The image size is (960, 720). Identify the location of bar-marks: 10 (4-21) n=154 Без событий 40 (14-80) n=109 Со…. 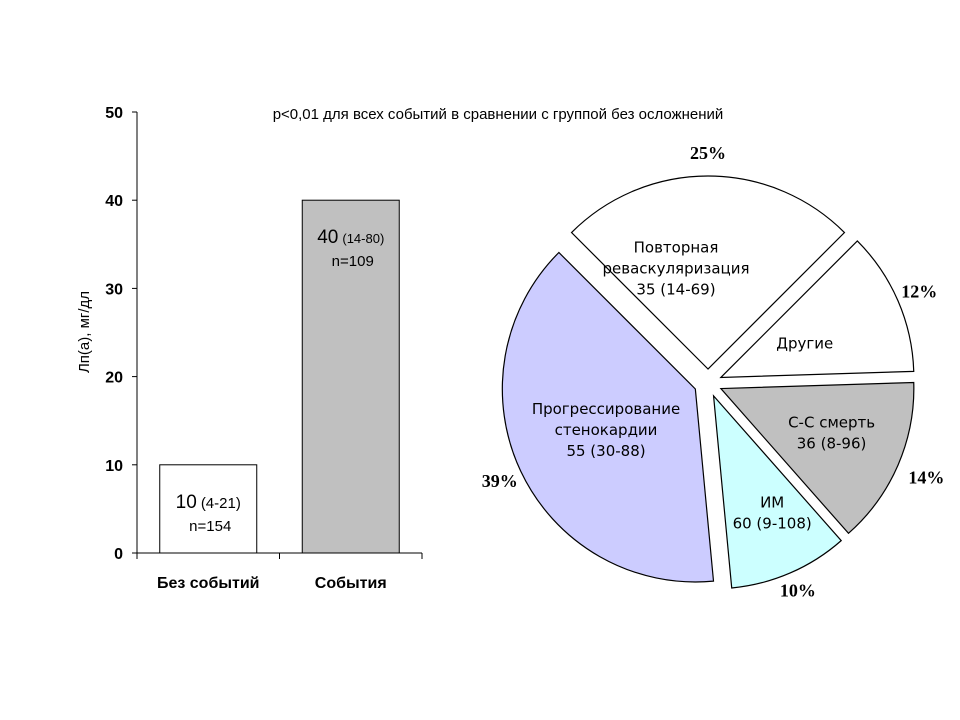
(278, 395).